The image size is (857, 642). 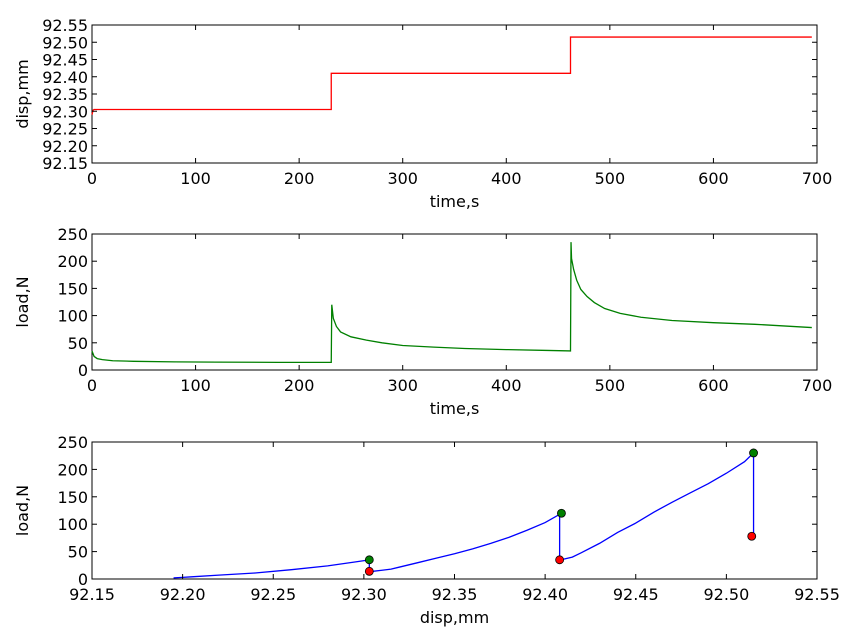 I want to click on x-axis-label: disp,mm, so click(x=454, y=617).